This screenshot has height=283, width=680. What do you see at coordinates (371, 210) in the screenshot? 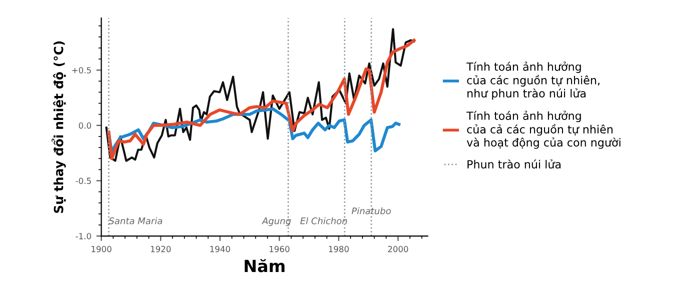
I see `ref-line-label: Pinatubo` at bounding box center [371, 210].